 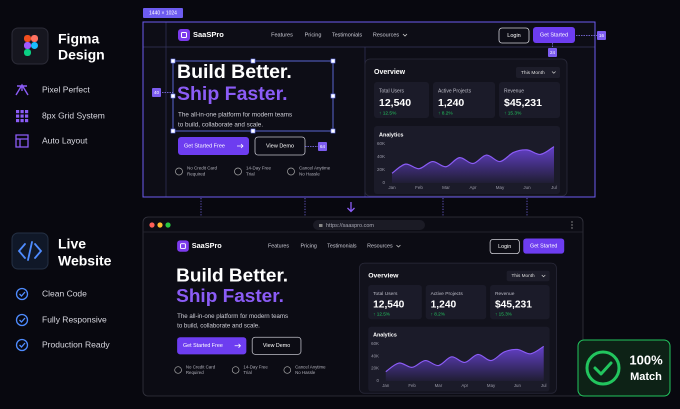 I want to click on y-tick-label: 40K, so click(x=381, y=156).